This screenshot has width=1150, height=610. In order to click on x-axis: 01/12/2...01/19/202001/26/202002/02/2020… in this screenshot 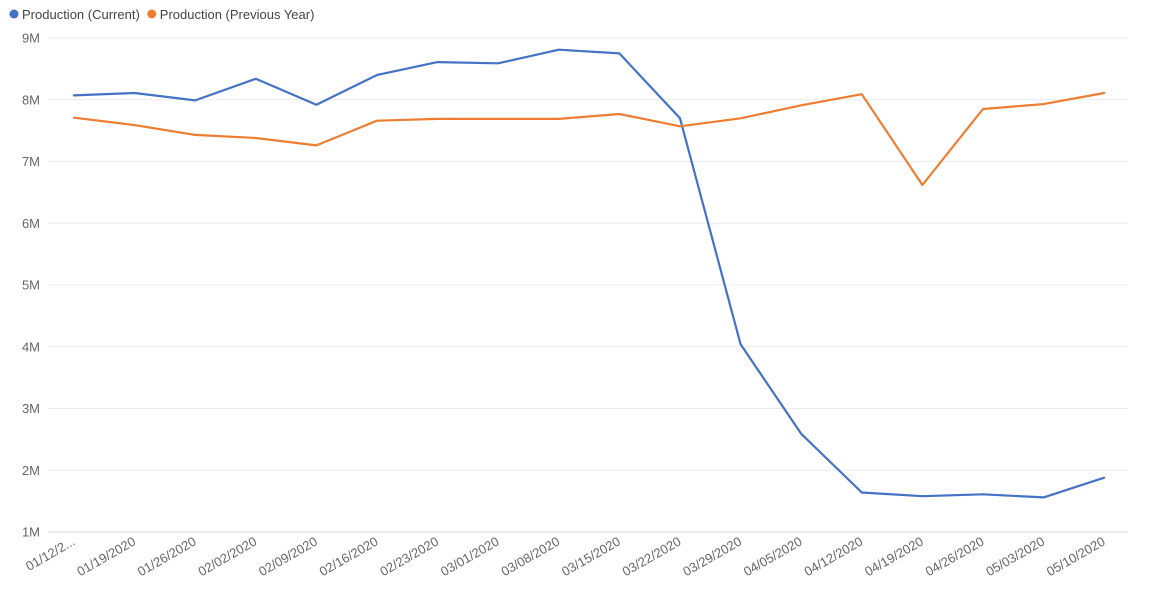, I will do `click(565, 557)`.